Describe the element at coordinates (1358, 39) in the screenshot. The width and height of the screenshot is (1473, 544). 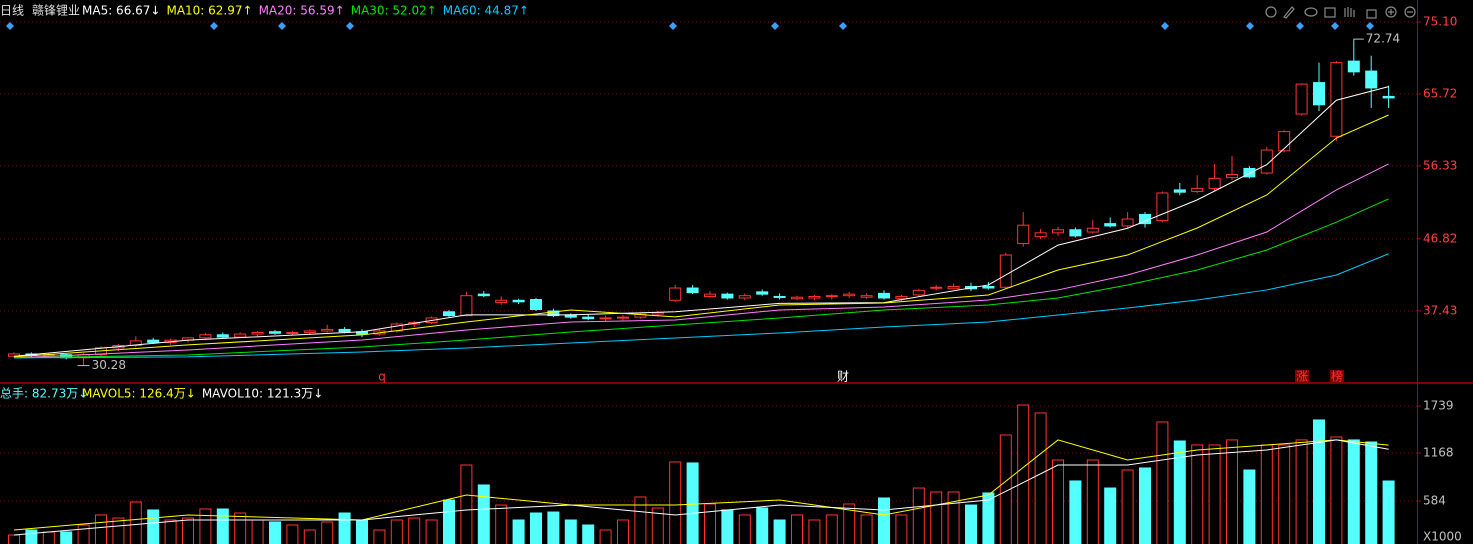
I see `max-pointer` at that location.